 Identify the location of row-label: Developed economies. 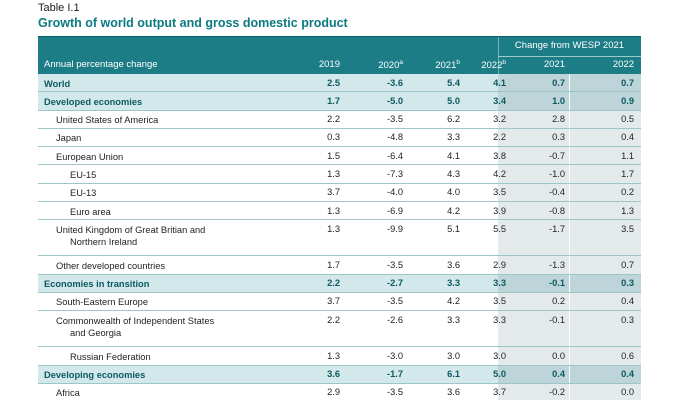
(93, 102).